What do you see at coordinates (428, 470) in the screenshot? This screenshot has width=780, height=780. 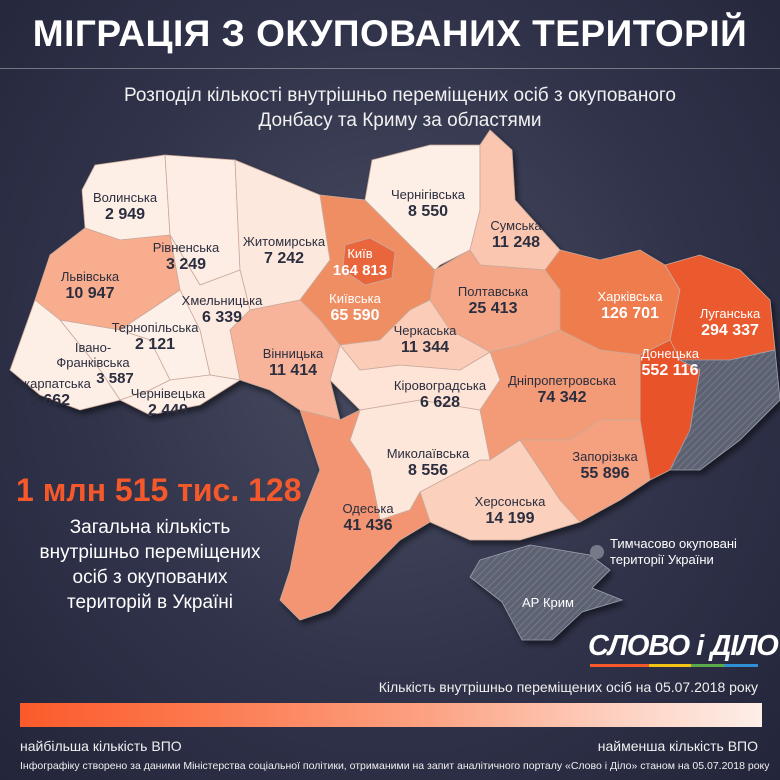 I see `region-value-label: 8 556` at bounding box center [428, 470].